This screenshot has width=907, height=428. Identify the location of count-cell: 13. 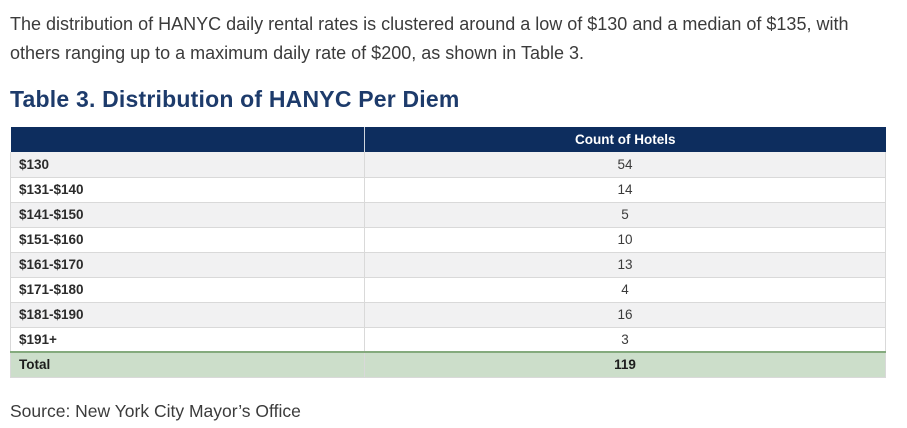
(625, 265).